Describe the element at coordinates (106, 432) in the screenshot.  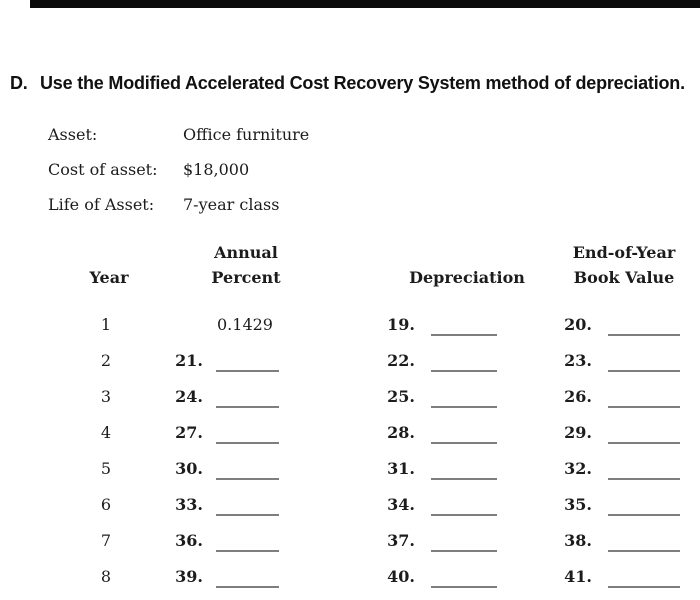
I see `year-cell: 4` at that location.